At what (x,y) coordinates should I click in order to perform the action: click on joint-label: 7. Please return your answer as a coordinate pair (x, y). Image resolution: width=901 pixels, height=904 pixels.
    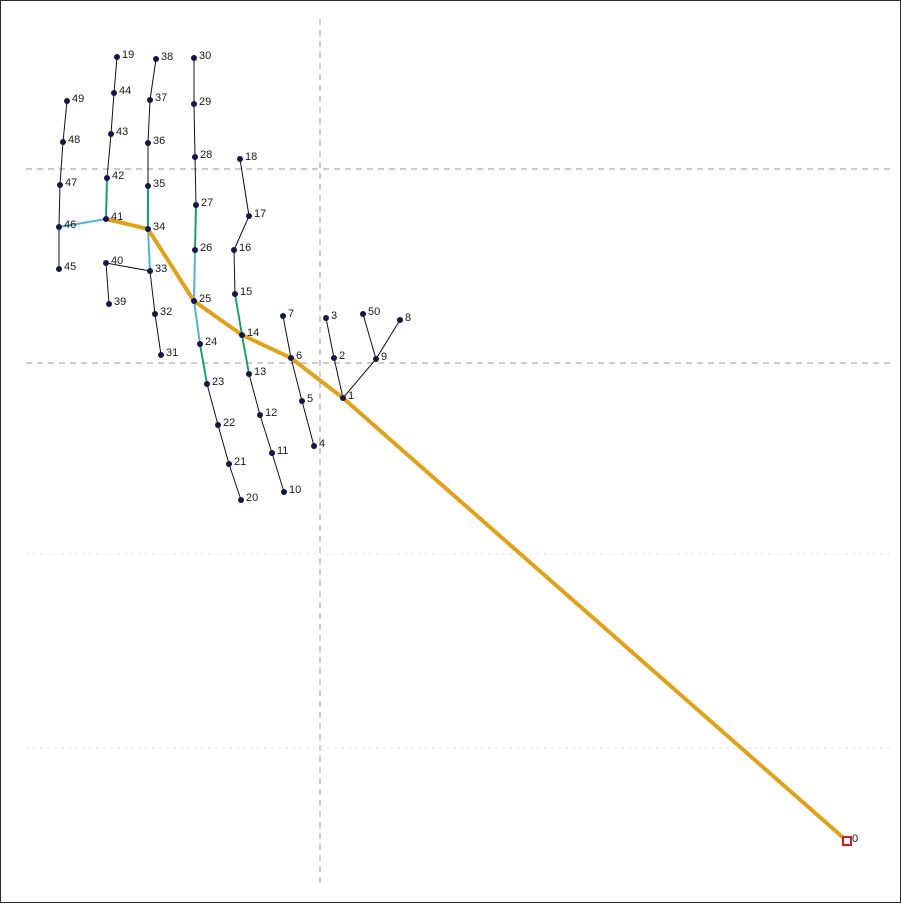
    Looking at the image, I should click on (291, 314).